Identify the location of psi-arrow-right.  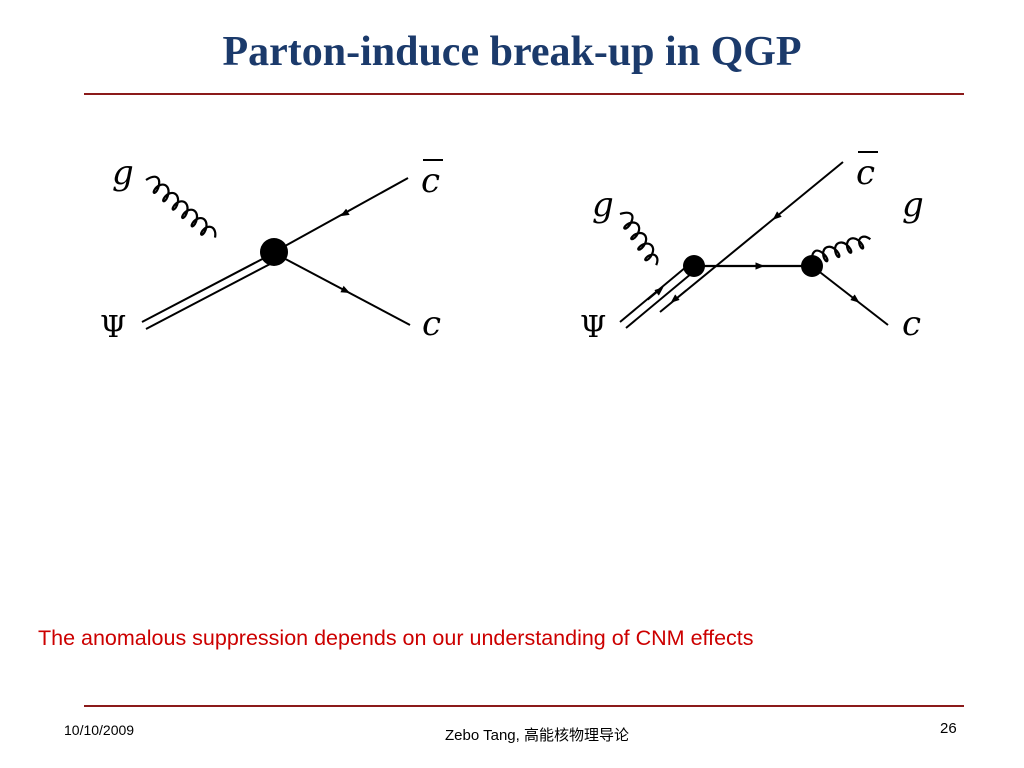
(655, 294).